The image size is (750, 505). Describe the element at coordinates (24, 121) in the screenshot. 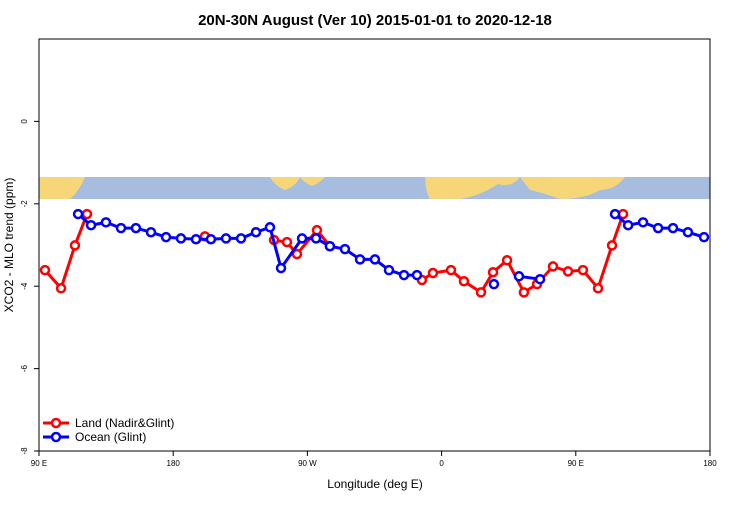

I see `y-tick-label: 0` at that location.